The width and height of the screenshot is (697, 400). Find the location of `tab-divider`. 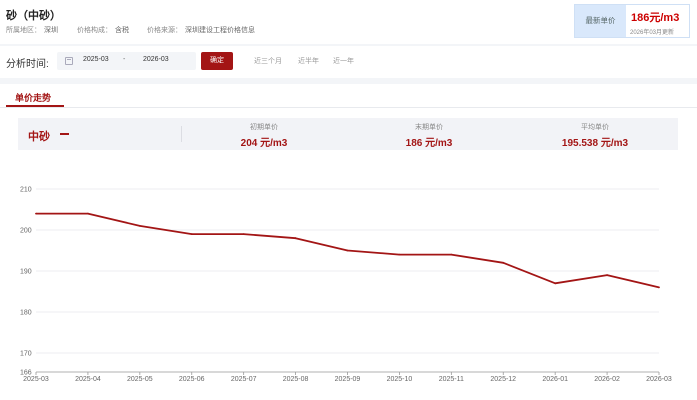

tab-divider is located at coordinates (348, 107).